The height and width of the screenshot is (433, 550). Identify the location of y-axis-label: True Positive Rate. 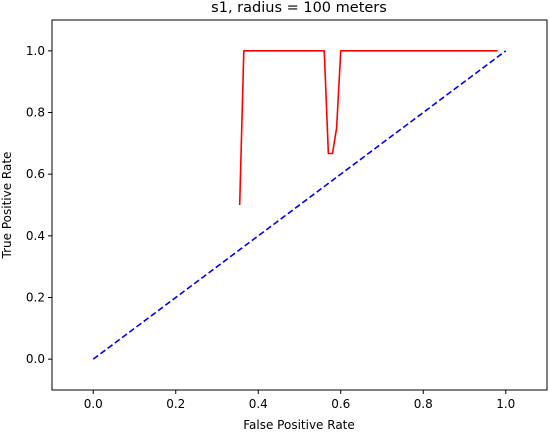
(7, 206).